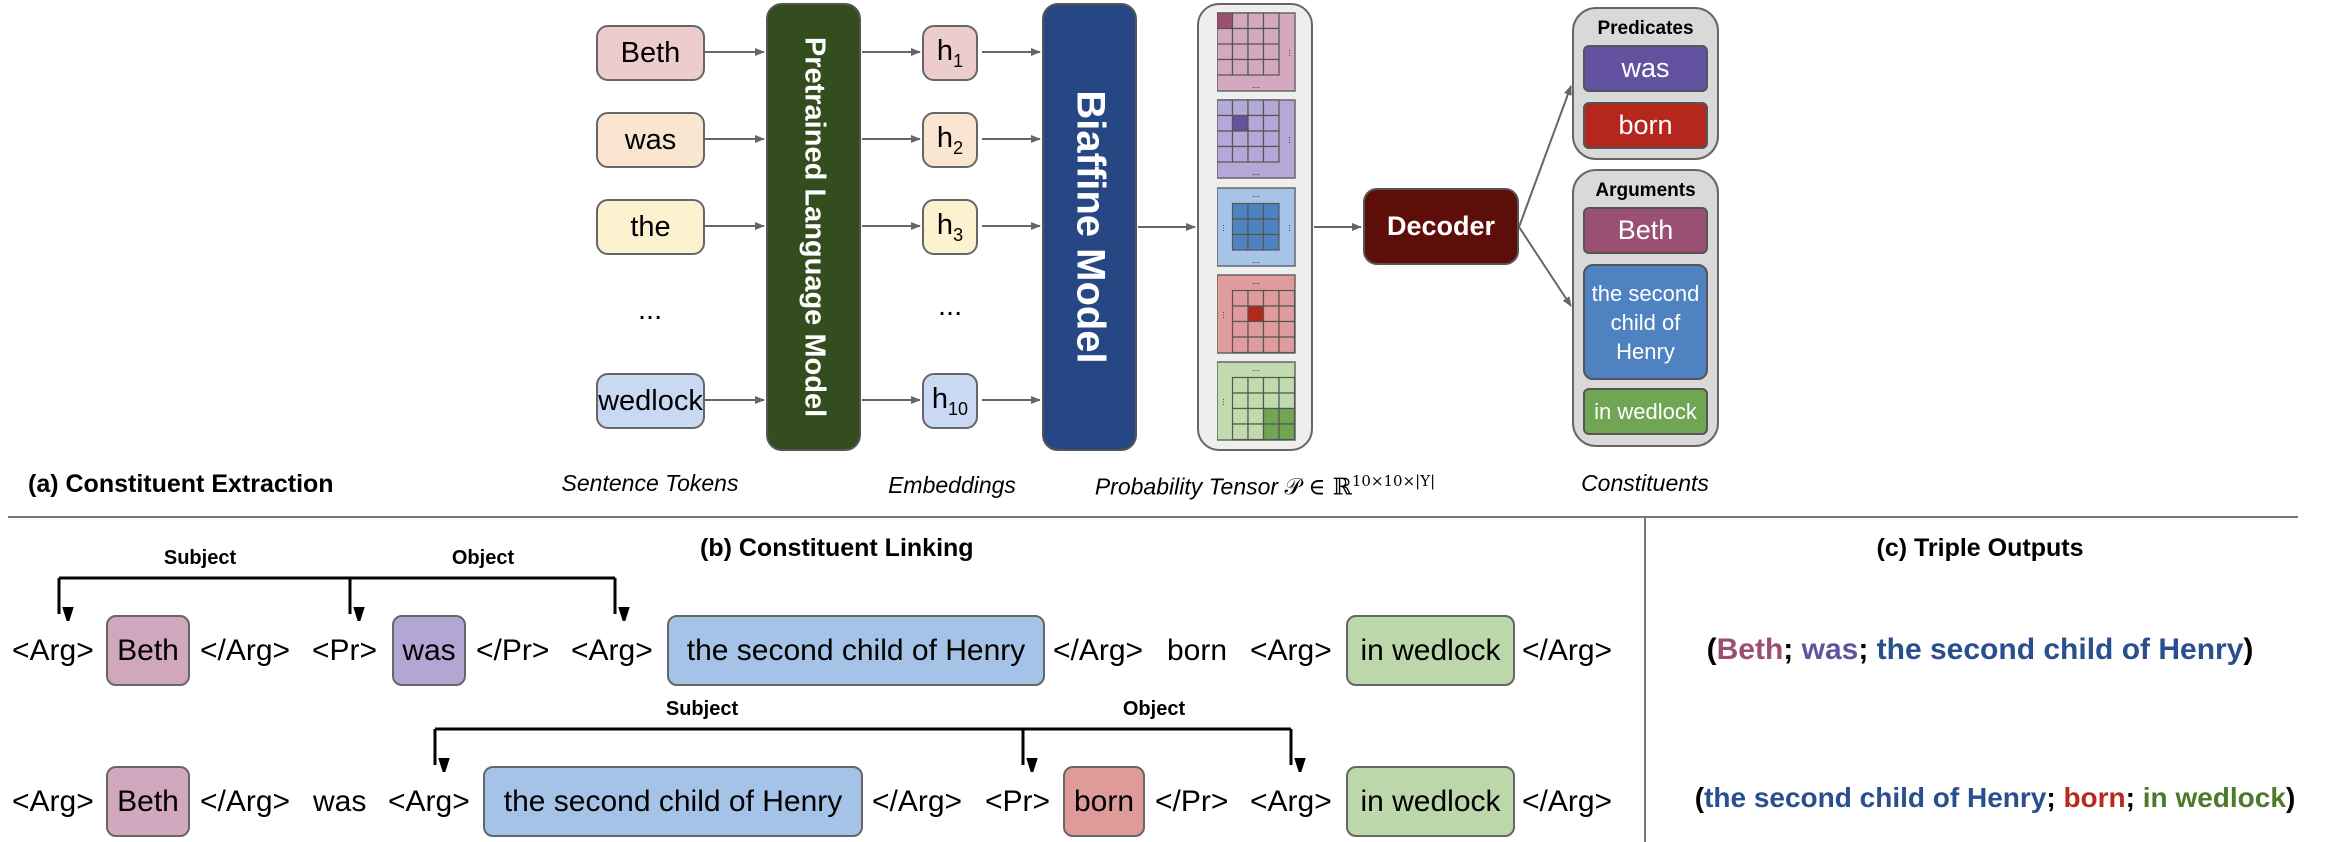 The width and height of the screenshot is (2344, 842). What do you see at coordinates (1645, 230) in the screenshot?
I see `argument-text: Beth` at bounding box center [1645, 230].